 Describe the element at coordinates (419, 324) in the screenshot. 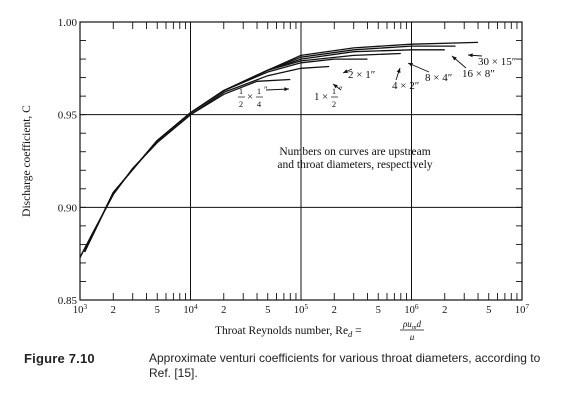

I see `x-axis-label-num-tail: d` at that location.